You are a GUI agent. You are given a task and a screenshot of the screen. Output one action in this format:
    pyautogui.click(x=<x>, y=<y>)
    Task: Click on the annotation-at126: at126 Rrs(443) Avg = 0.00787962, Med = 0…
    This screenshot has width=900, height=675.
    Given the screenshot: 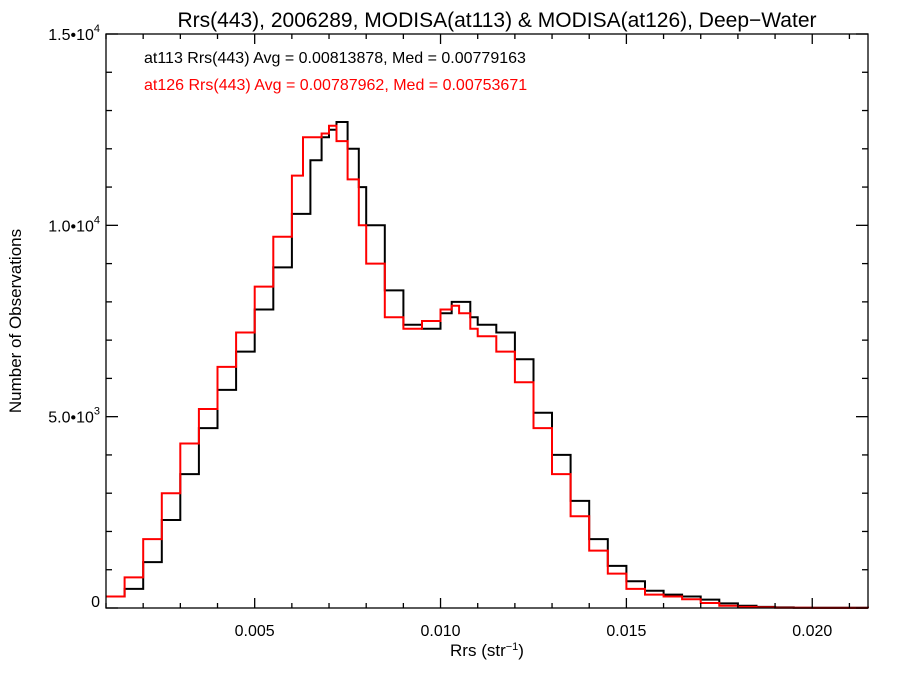 What is the action you would take?
    pyautogui.click(x=335, y=85)
    